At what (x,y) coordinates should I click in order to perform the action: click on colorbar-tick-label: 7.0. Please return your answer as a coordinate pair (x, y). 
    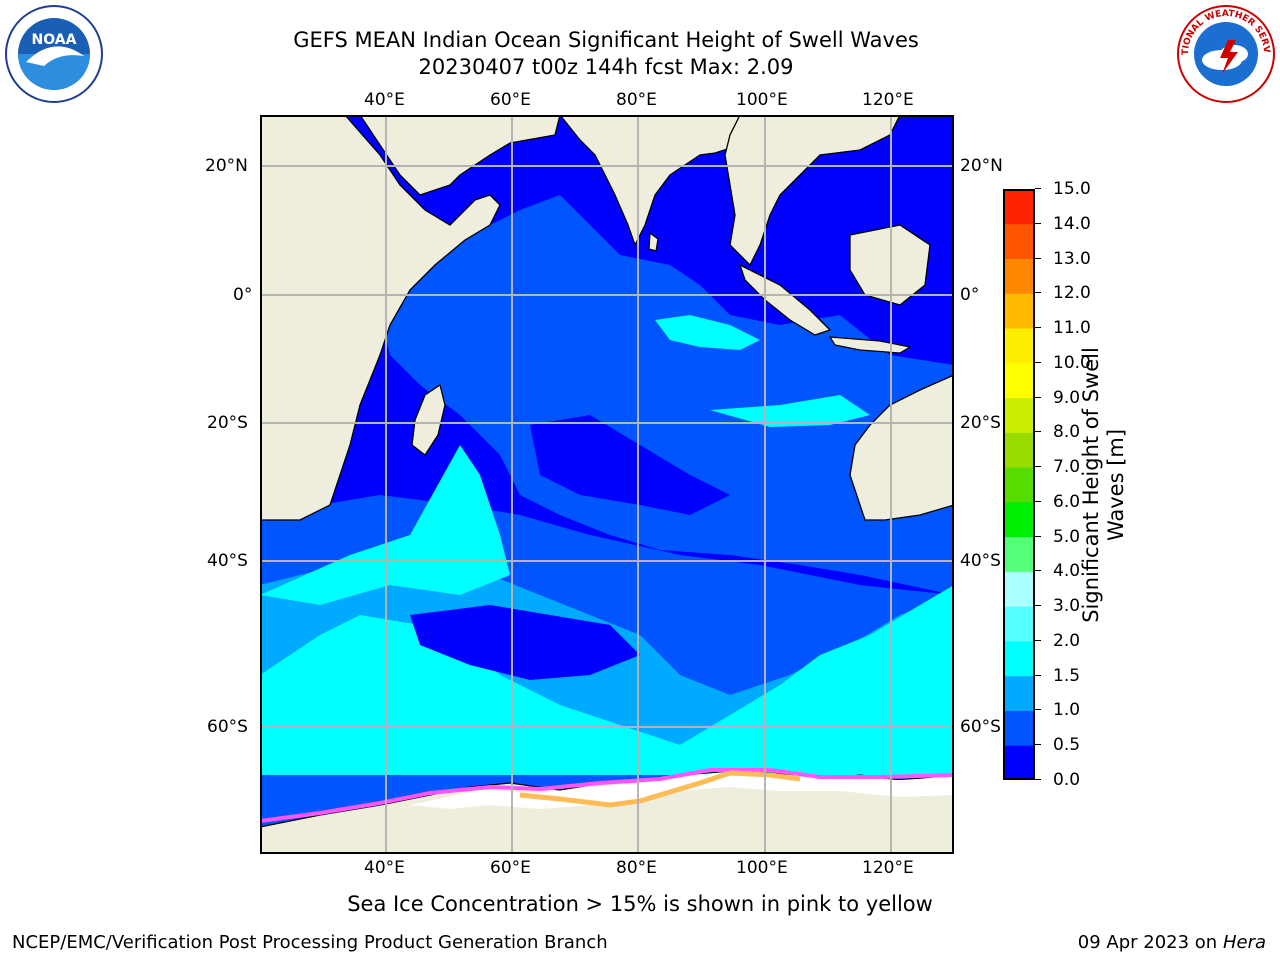
    Looking at the image, I should click on (1067, 467).